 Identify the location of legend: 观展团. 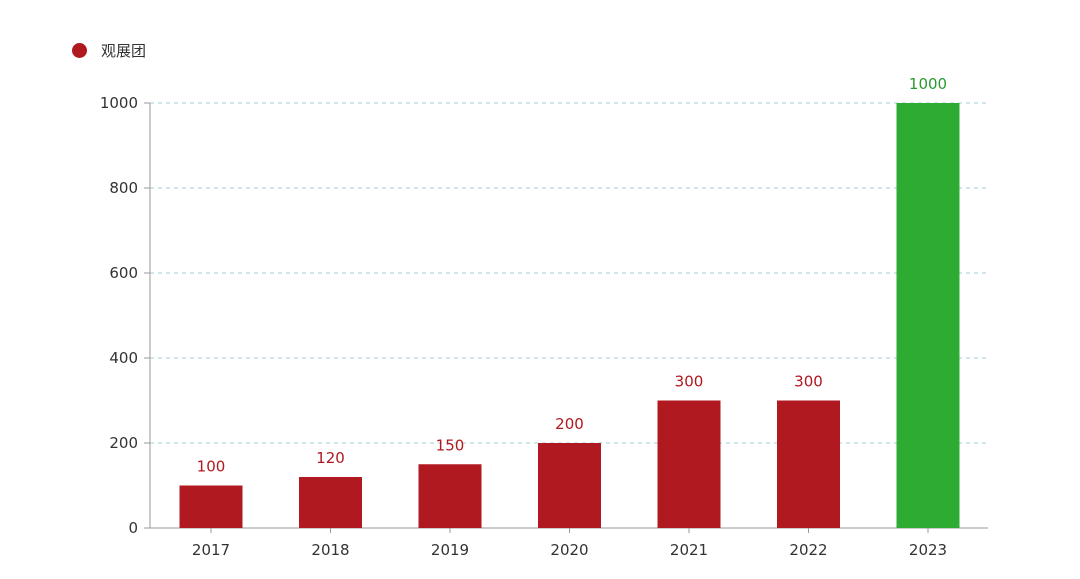
(109, 50).